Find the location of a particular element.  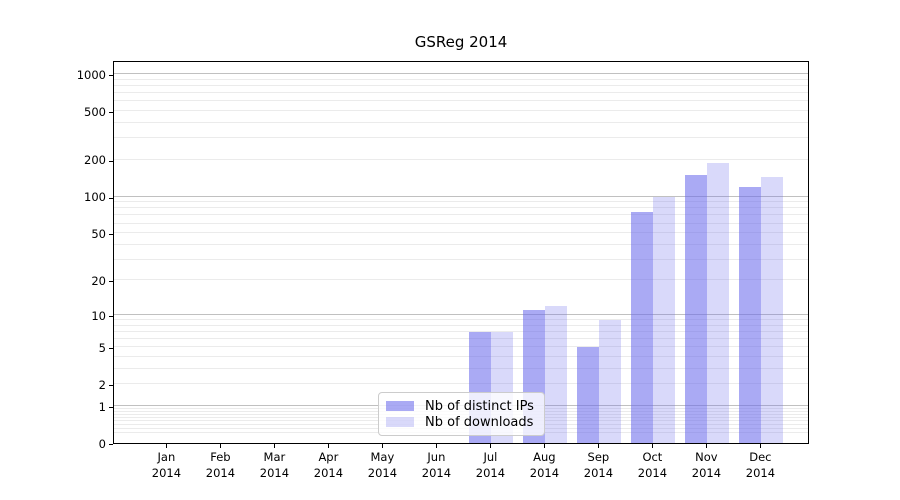

legend-label-downloads: Nb of downloads is located at coordinates (479, 422).